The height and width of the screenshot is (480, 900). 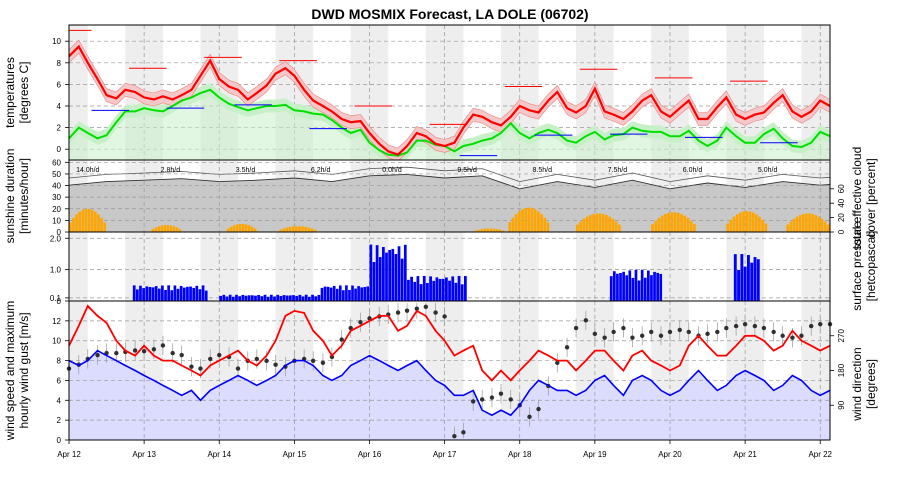 What do you see at coordinates (449, 14) in the screenshot?
I see `chart-title: DWD MOSMIX Forecast, LA DOLE (06702)` at bounding box center [449, 14].